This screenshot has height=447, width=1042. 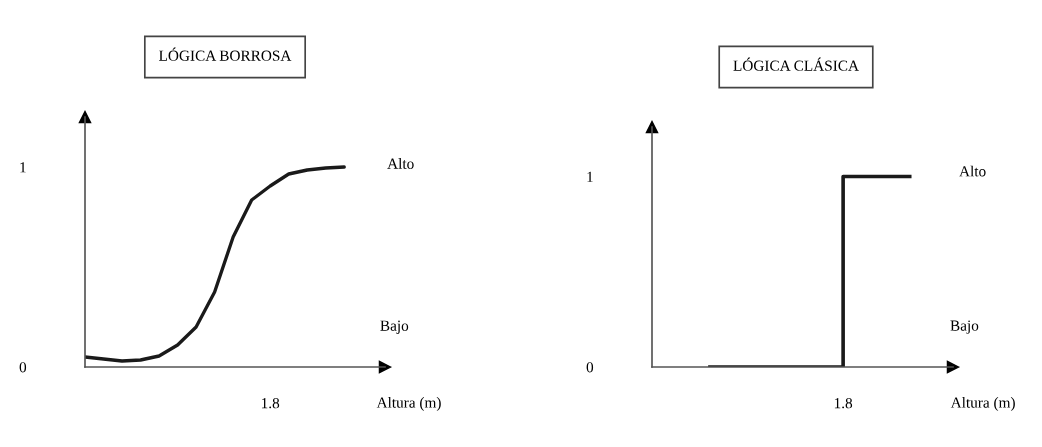 I want to click on chart-title: LÓGICA CLÁSICA, so click(x=796, y=64).